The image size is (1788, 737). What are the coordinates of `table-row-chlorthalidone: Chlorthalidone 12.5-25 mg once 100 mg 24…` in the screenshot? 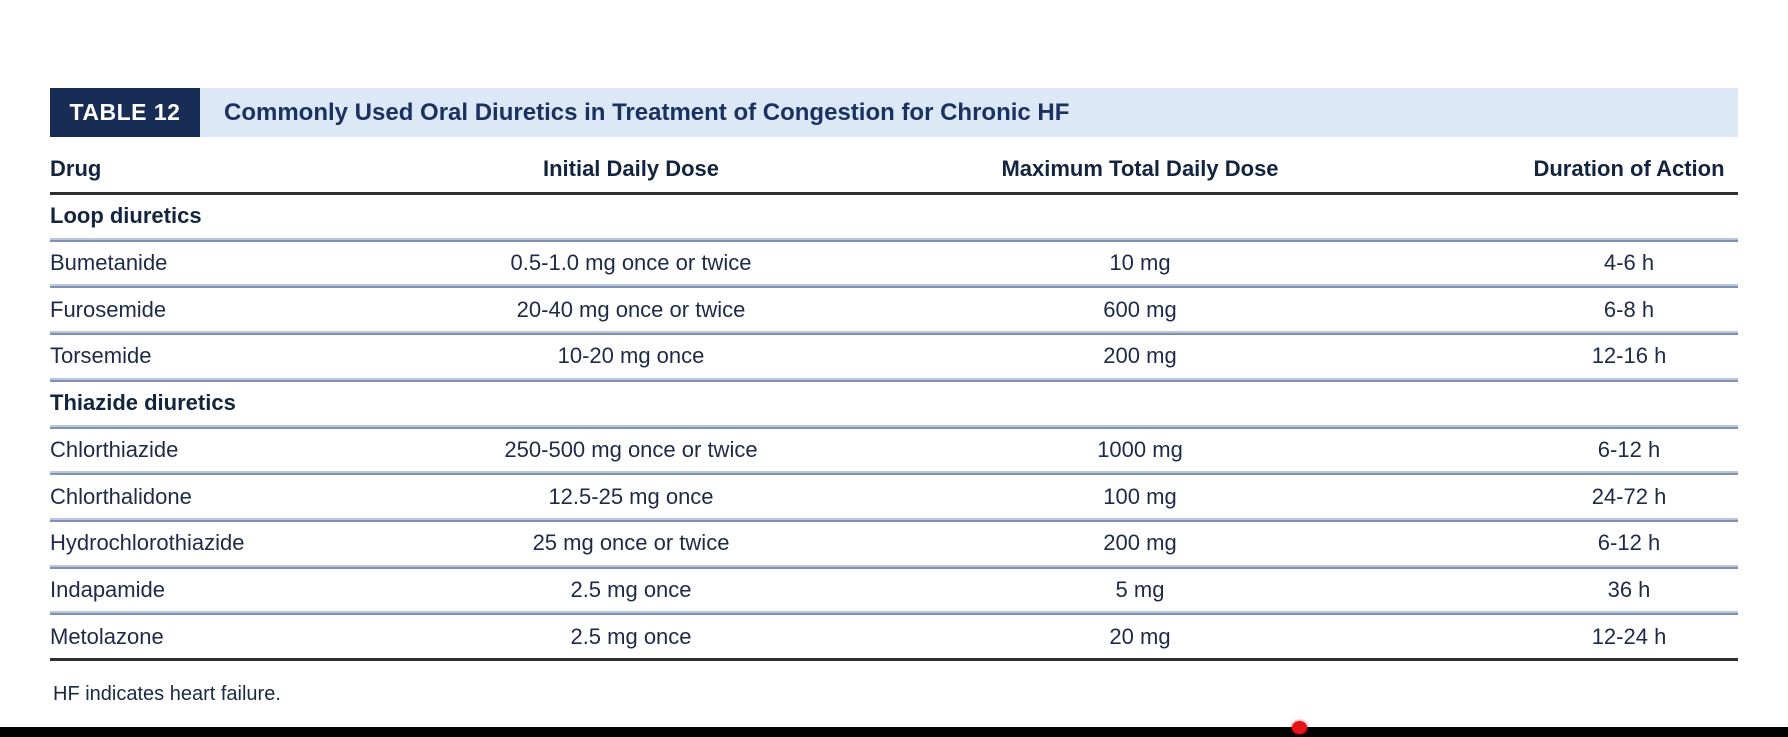 It's located at (894, 496).